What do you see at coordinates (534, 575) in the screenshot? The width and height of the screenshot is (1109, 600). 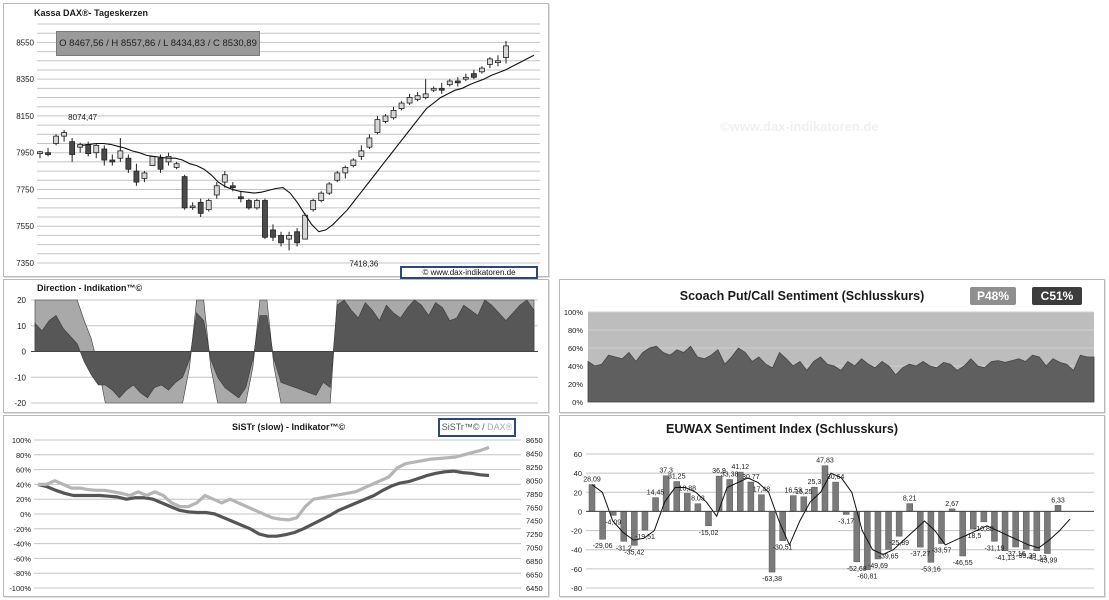 I see `y-right-tick-label: 6650` at bounding box center [534, 575].